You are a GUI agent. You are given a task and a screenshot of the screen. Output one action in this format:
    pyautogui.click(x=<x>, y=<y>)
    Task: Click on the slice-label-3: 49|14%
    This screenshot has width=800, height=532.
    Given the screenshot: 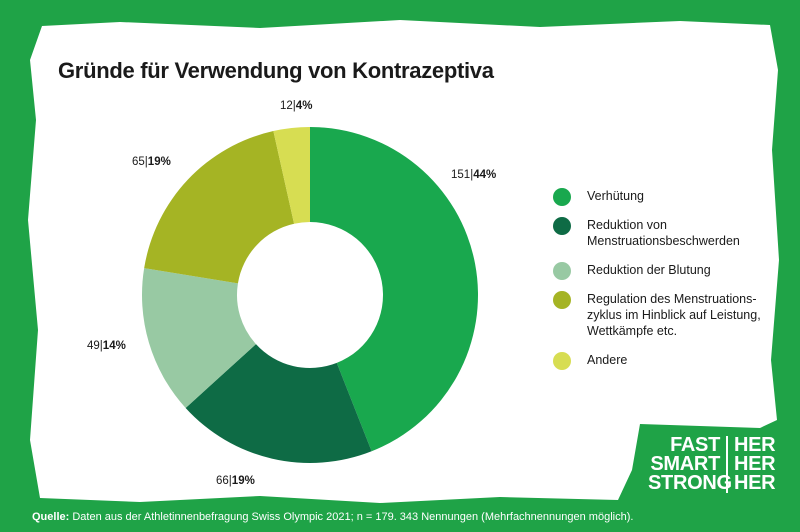 What is the action you would take?
    pyautogui.click(x=106, y=346)
    